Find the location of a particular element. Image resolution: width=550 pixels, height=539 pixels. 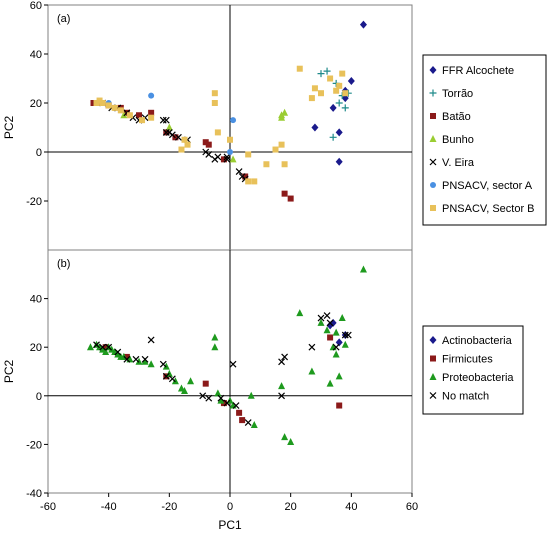

x-tick-label: -20 is located at coordinates (169, 507).